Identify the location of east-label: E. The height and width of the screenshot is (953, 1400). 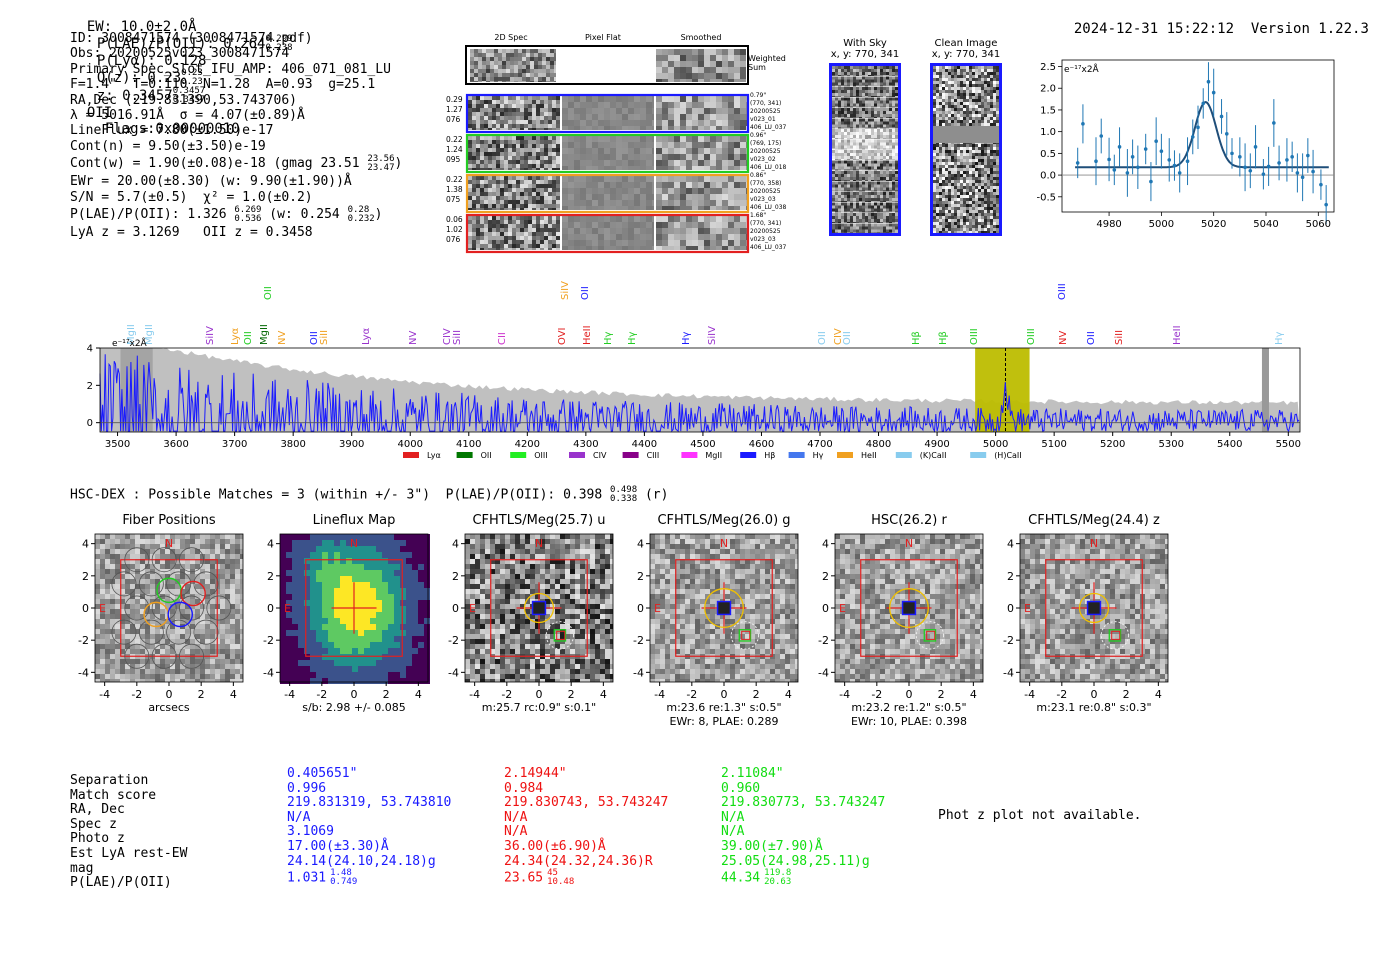
(1027, 608).